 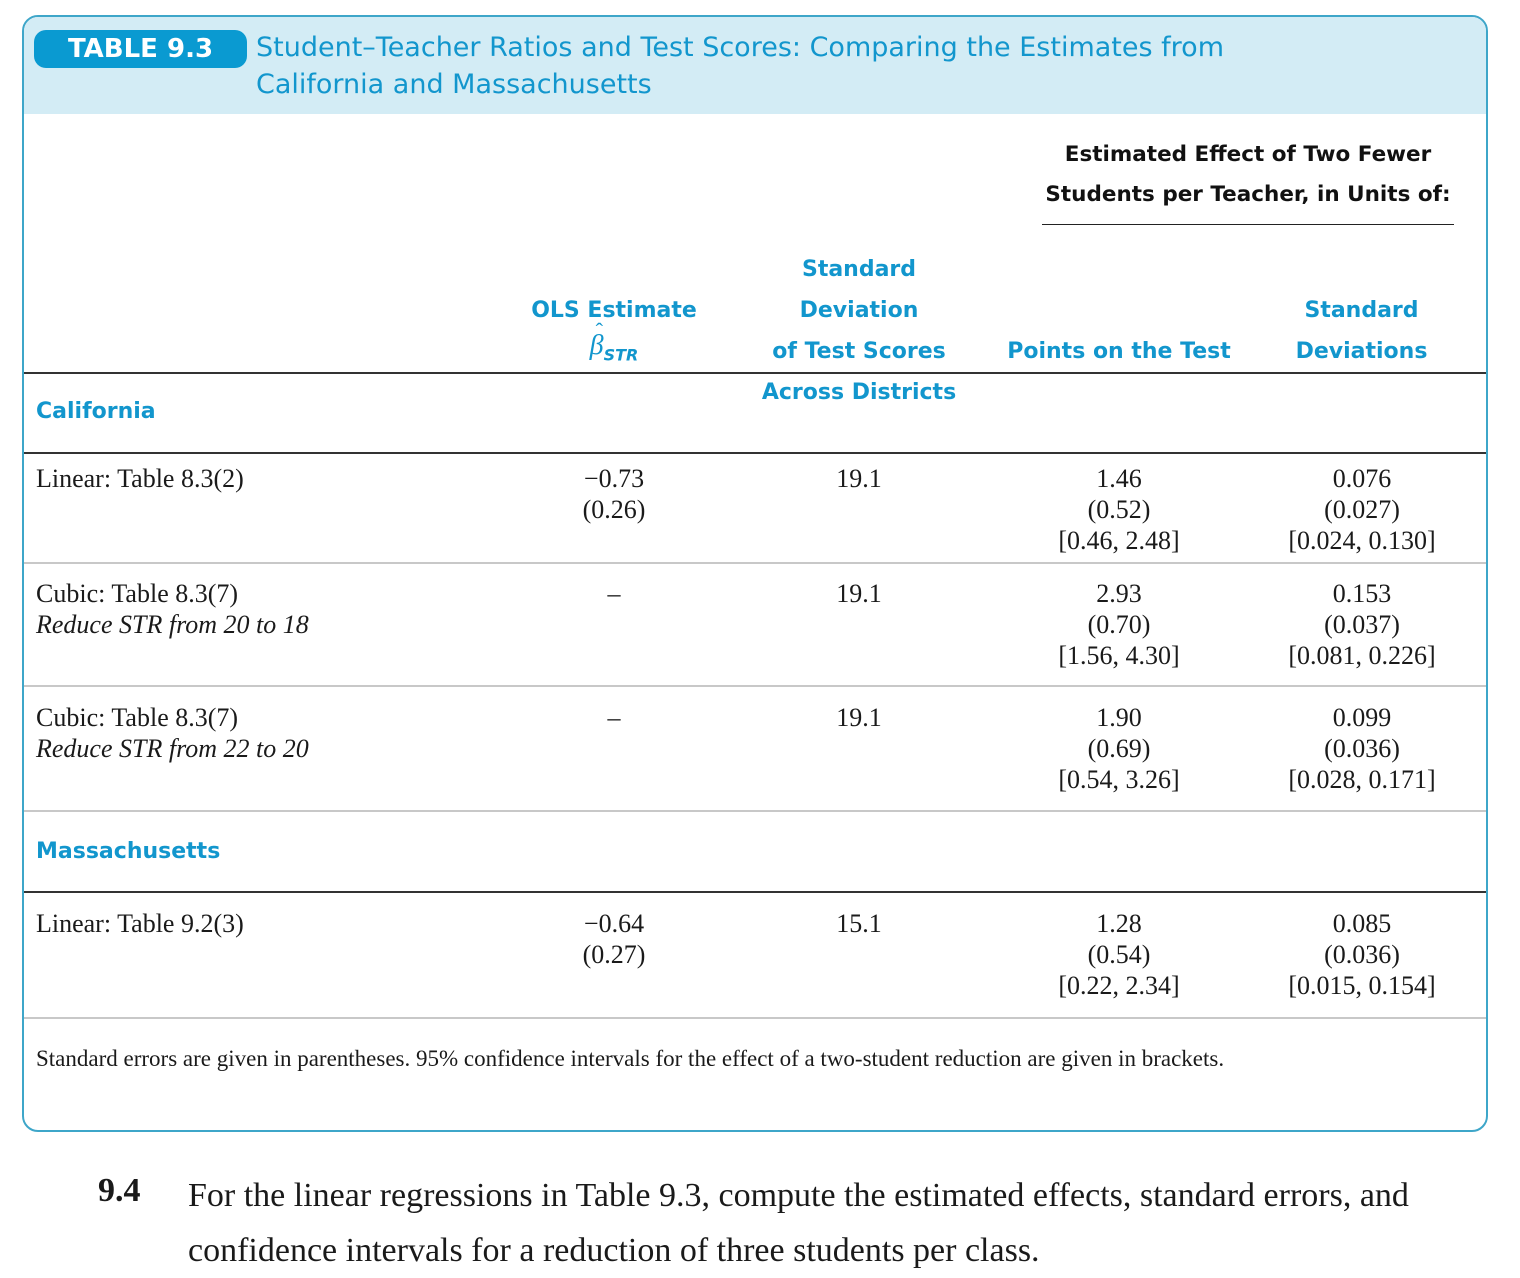 What do you see at coordinates (755, 453) in the screenshot?
I see `california-rule` at bounding box center [755, 453].